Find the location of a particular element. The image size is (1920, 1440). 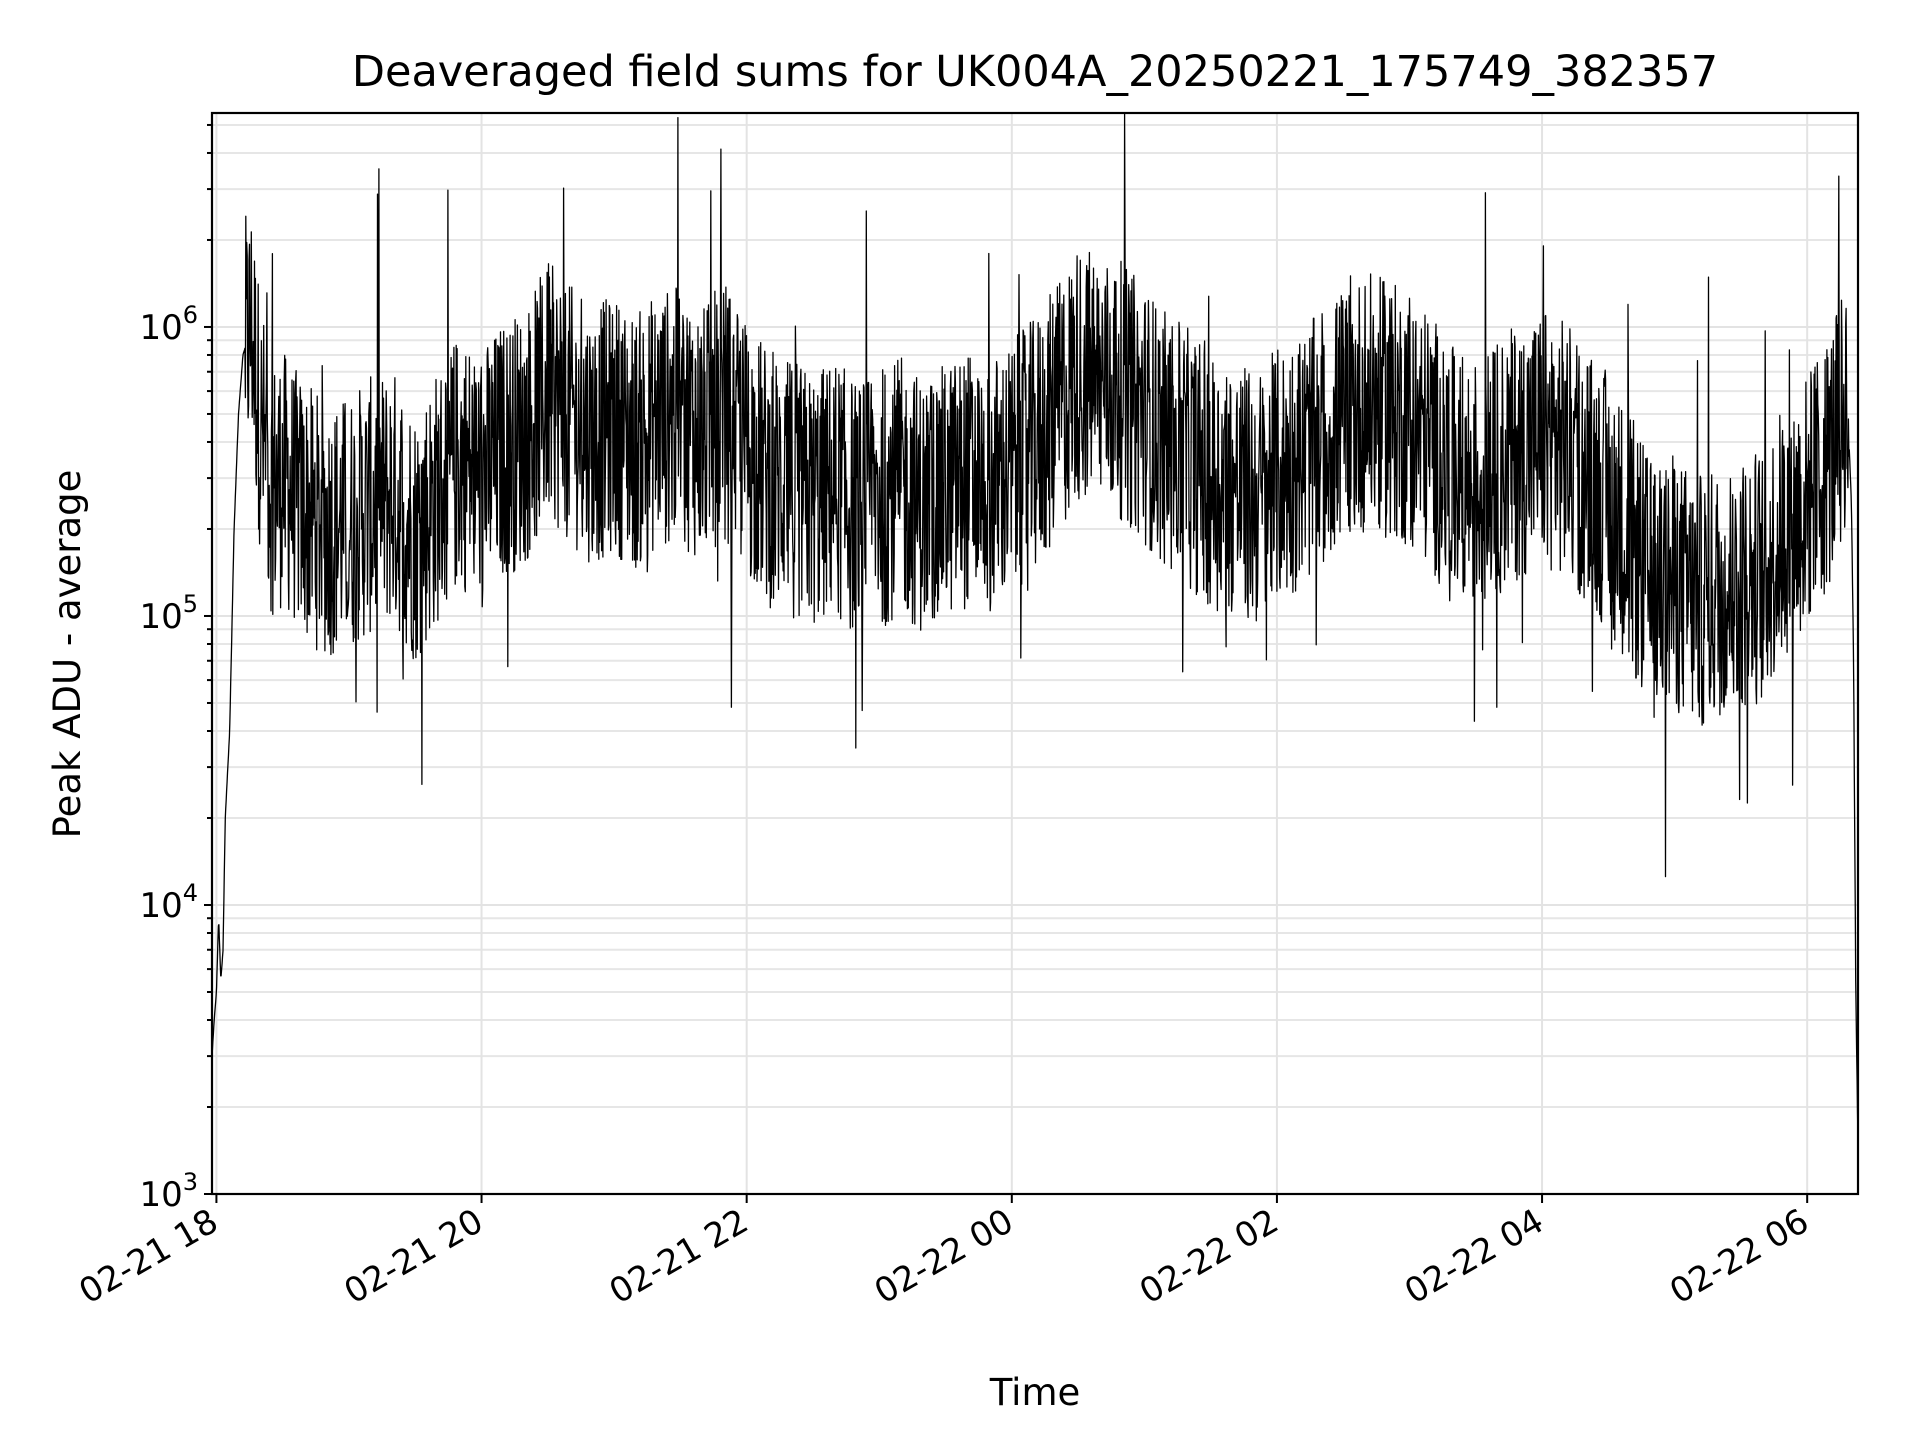

x-tick-label: 02-22 00 is located at coordinates (944, 1256).